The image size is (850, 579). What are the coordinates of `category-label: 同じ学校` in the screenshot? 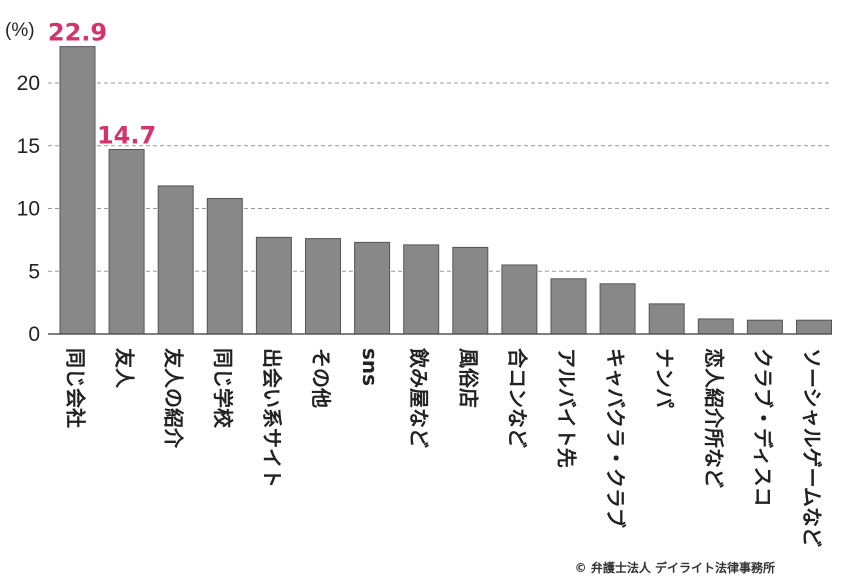 It's located at (223, 388).